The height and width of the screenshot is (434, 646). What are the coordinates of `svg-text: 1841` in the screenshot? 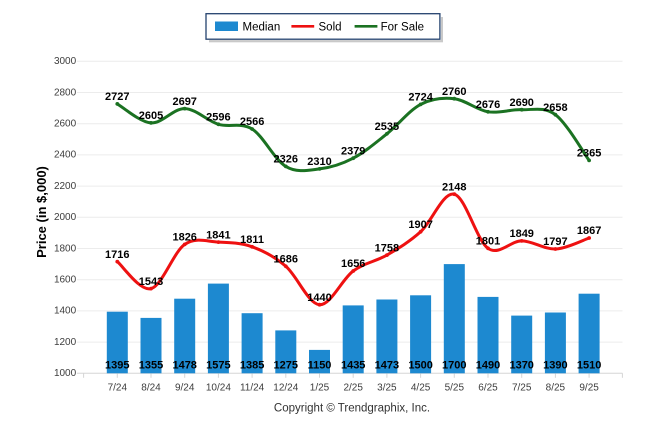 It's located at (218, 235).